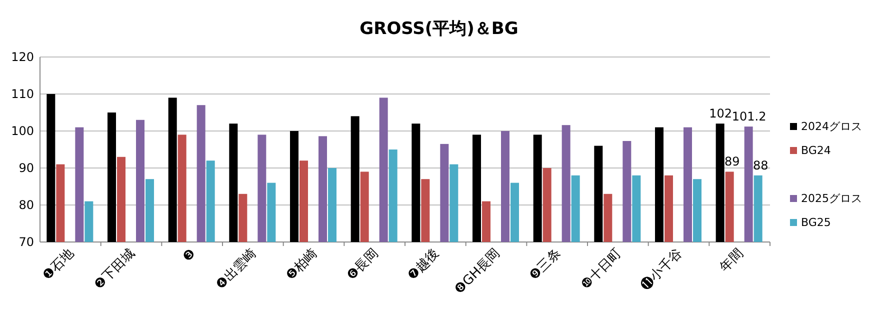 The width and height of the screenshot is (878, 320). What do you see at coordinates (189, 256) in the screenshot?
I see `x-tick-label: ❸` at bounding box center [189, 256].